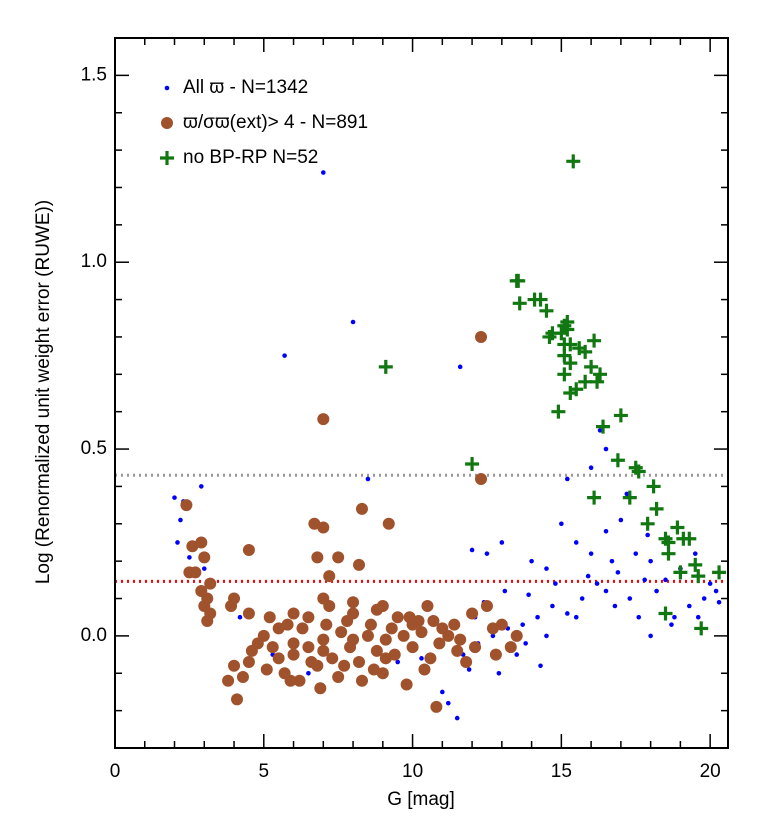 The image size is (777, 827). Describe the element at coordinates (275, 122) in the screenshot. I see `legend-label: ϖ/σϖ(ext)> 4 - N=891` at that location.